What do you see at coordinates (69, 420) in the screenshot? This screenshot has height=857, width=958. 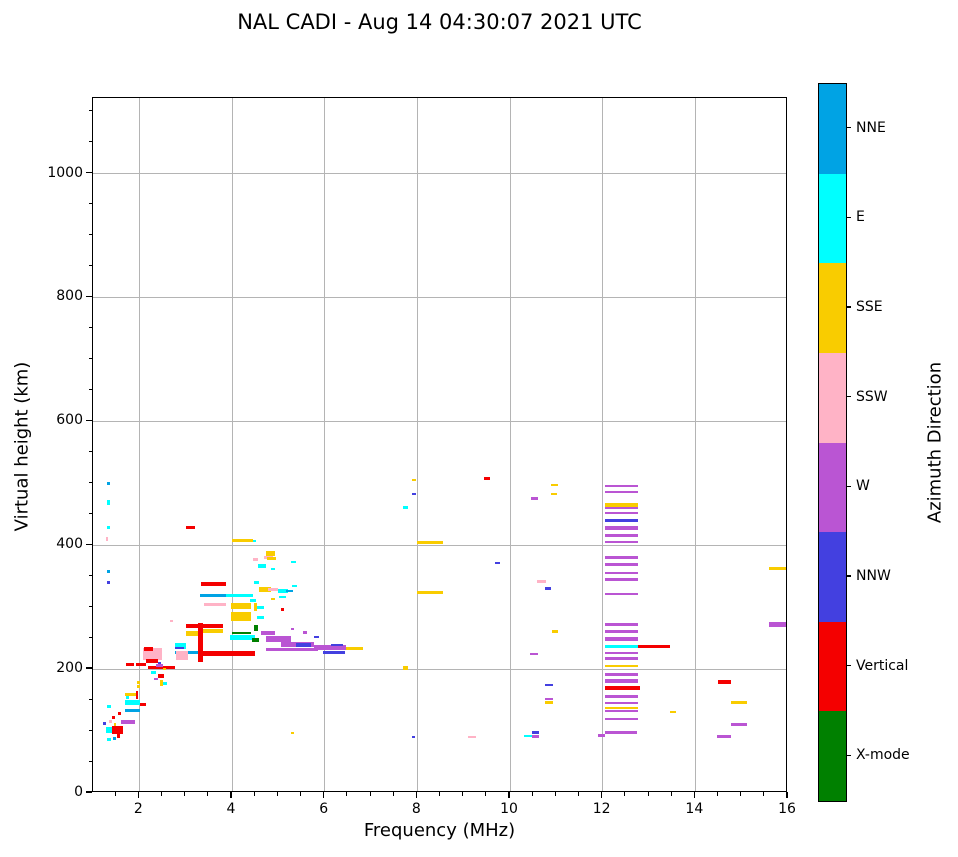 I see `y-tick-label: 600` at bounding box center [69, 420].